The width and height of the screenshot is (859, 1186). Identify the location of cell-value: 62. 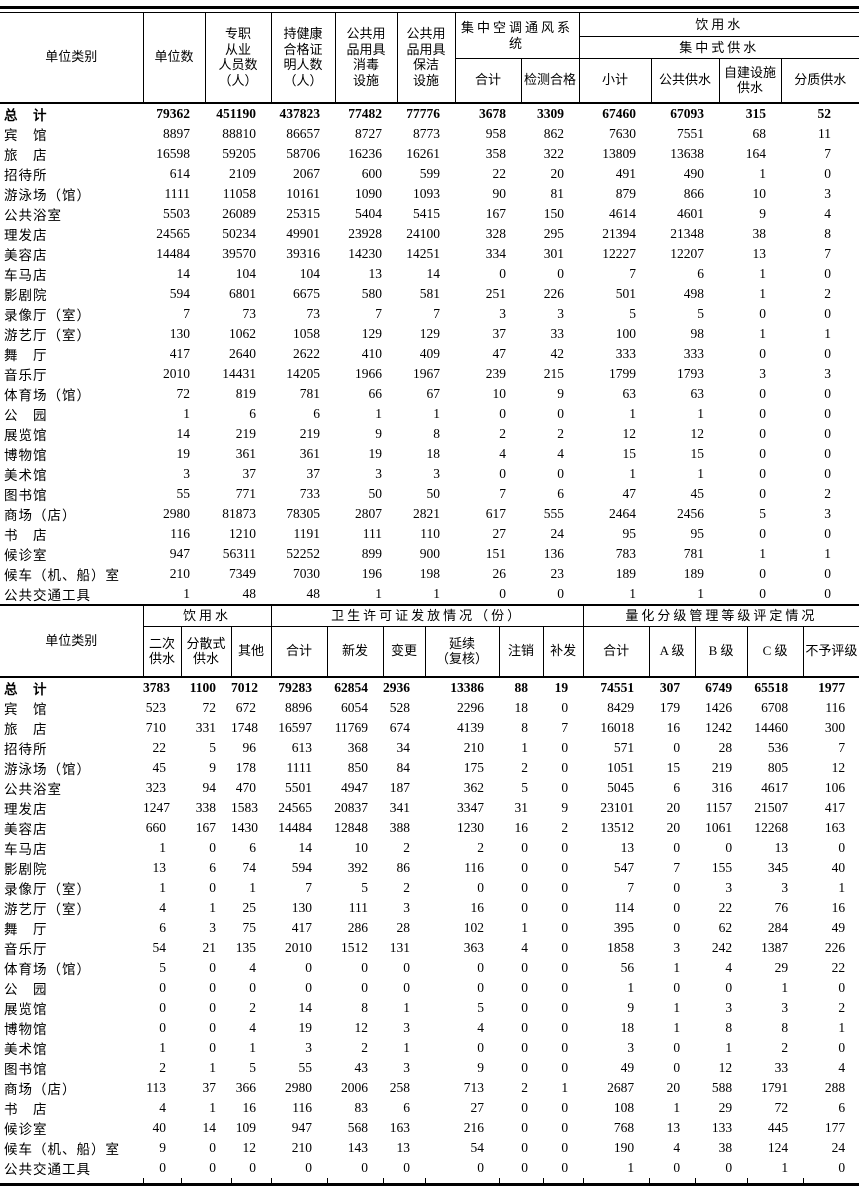
(725, 927).